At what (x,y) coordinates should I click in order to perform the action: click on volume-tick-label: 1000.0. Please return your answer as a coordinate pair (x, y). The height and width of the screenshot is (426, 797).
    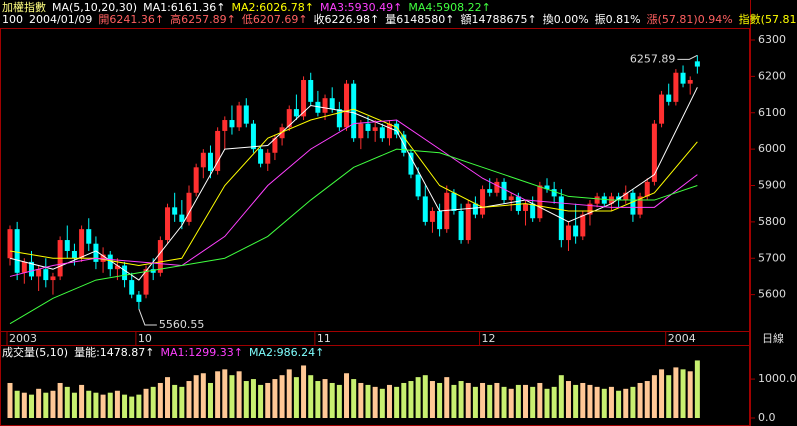
    Looking at the image, I should click on (777, 378).